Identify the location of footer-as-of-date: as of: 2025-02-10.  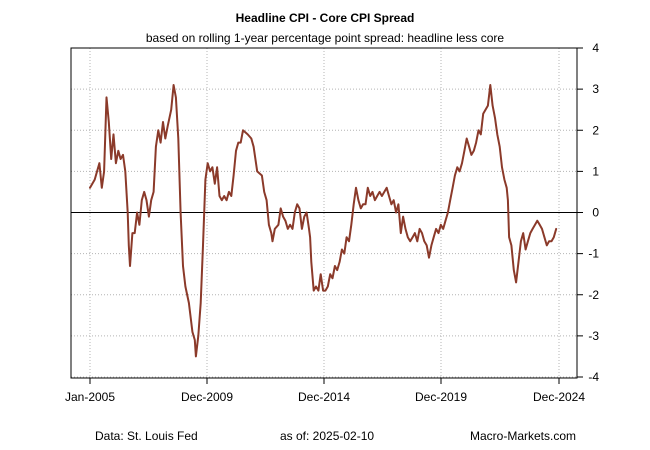
(327, 436).